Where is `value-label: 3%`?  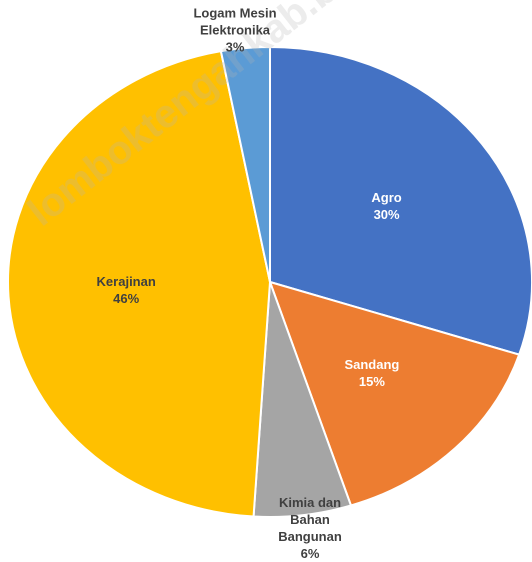 value-label: 3% is located at coordinates (235, 47).